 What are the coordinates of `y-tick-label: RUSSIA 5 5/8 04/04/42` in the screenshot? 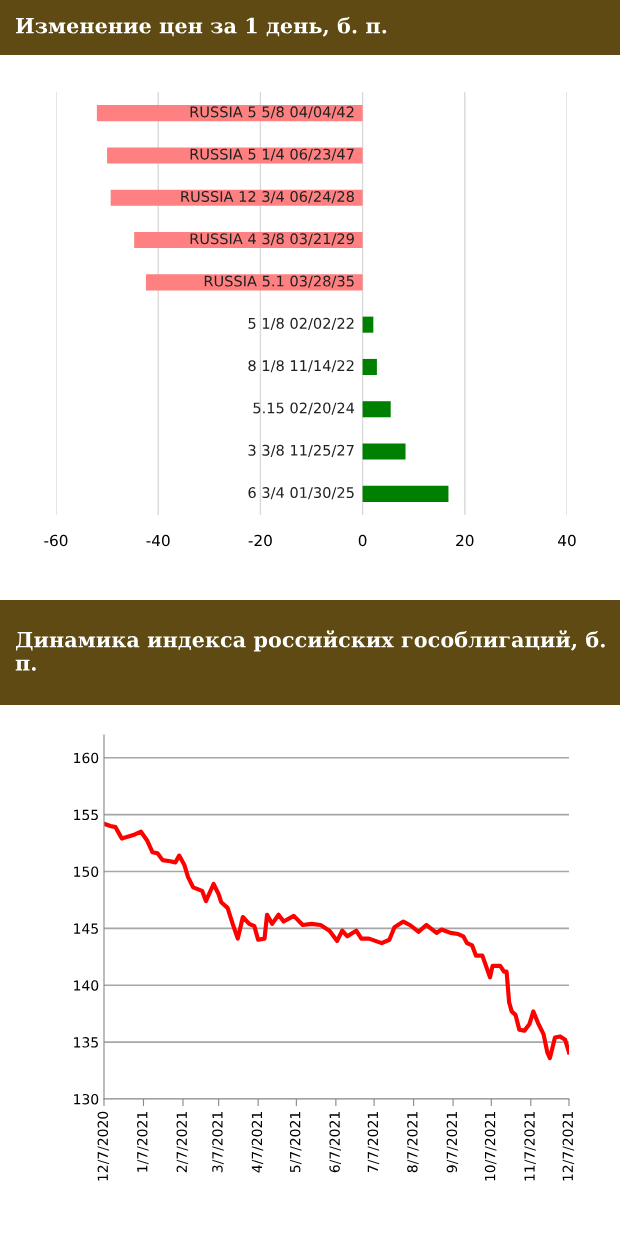 It's located at (272, 112).